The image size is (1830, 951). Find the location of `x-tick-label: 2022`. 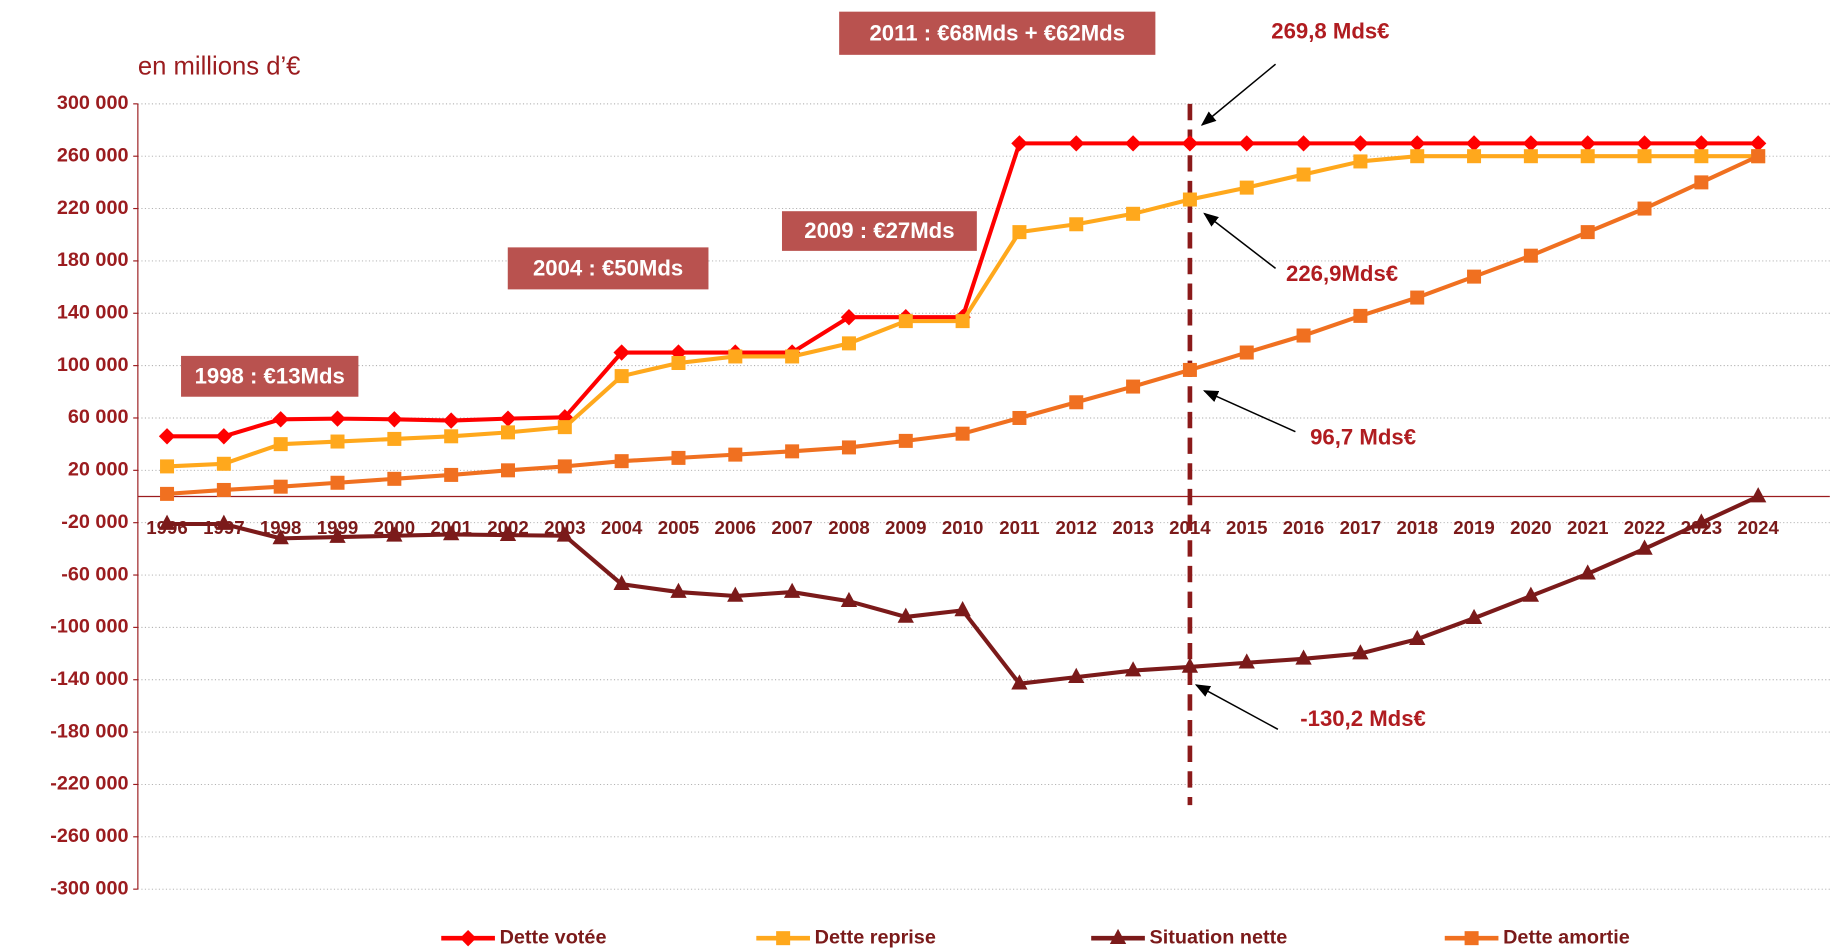

x-tick-label: 2022 is located at coordinates (1645, 527).